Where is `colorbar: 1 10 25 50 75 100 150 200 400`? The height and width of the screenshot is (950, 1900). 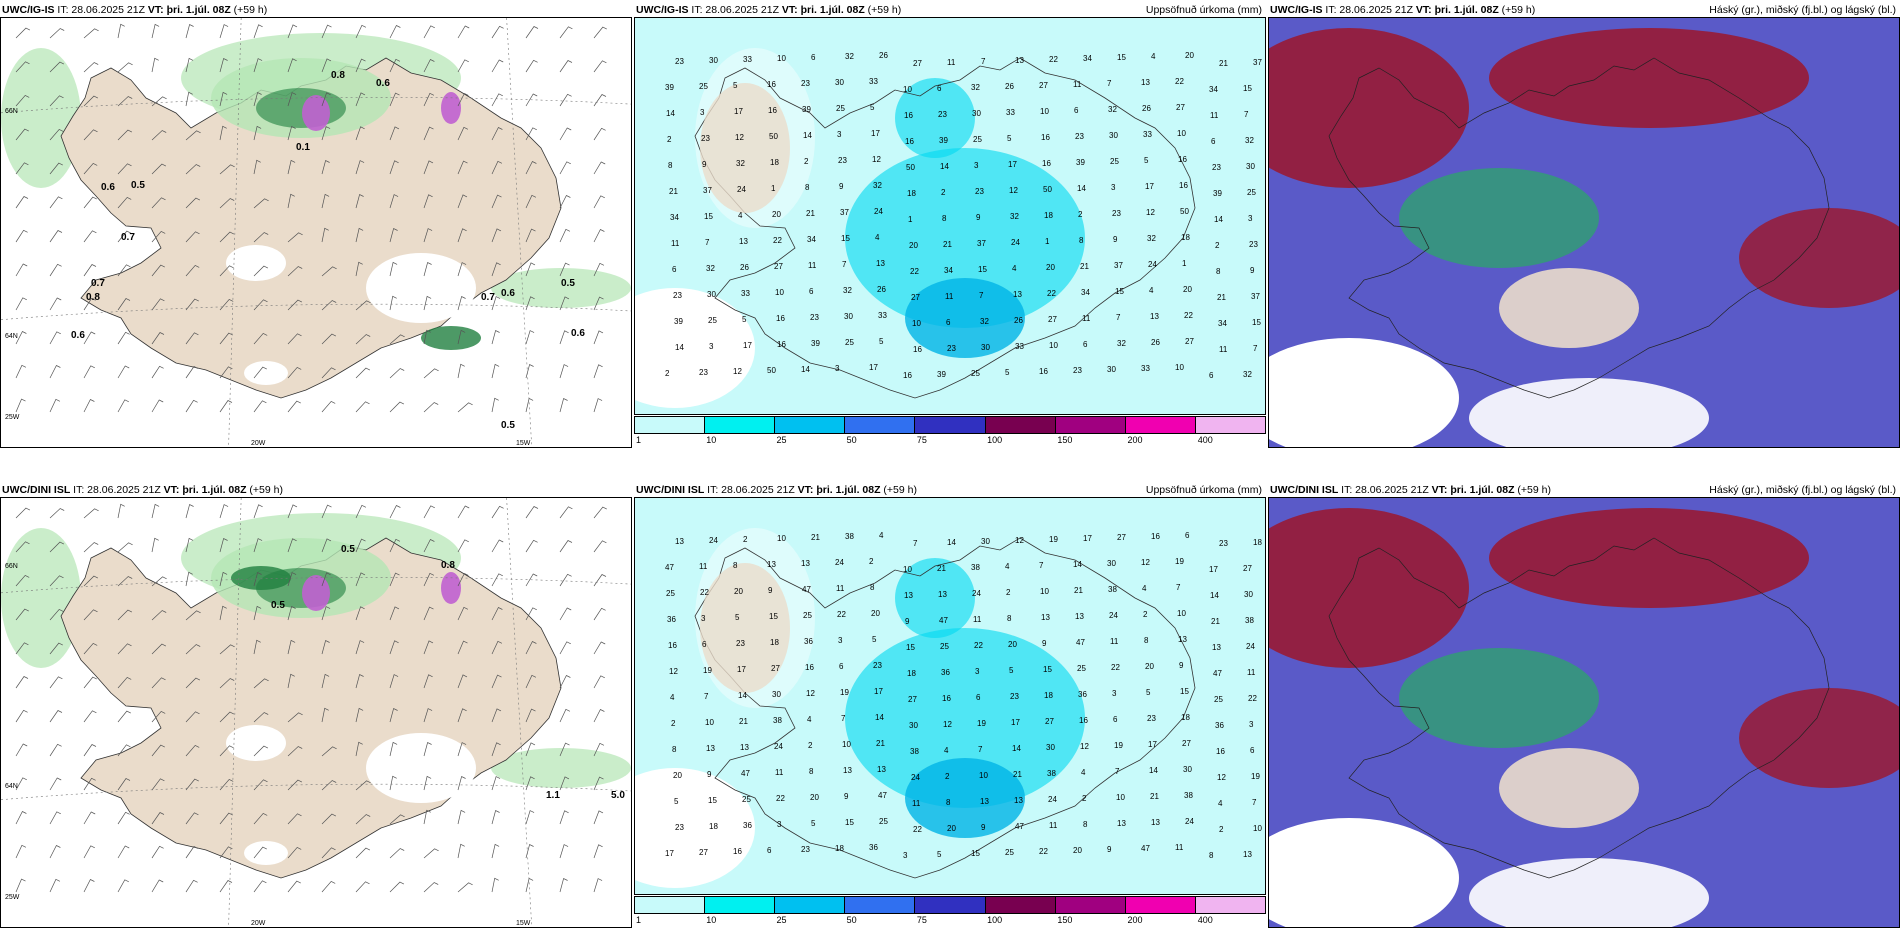 colorbar: 1 10 25 50 75 100 150 200 400 is located at coordinates (950, 912).